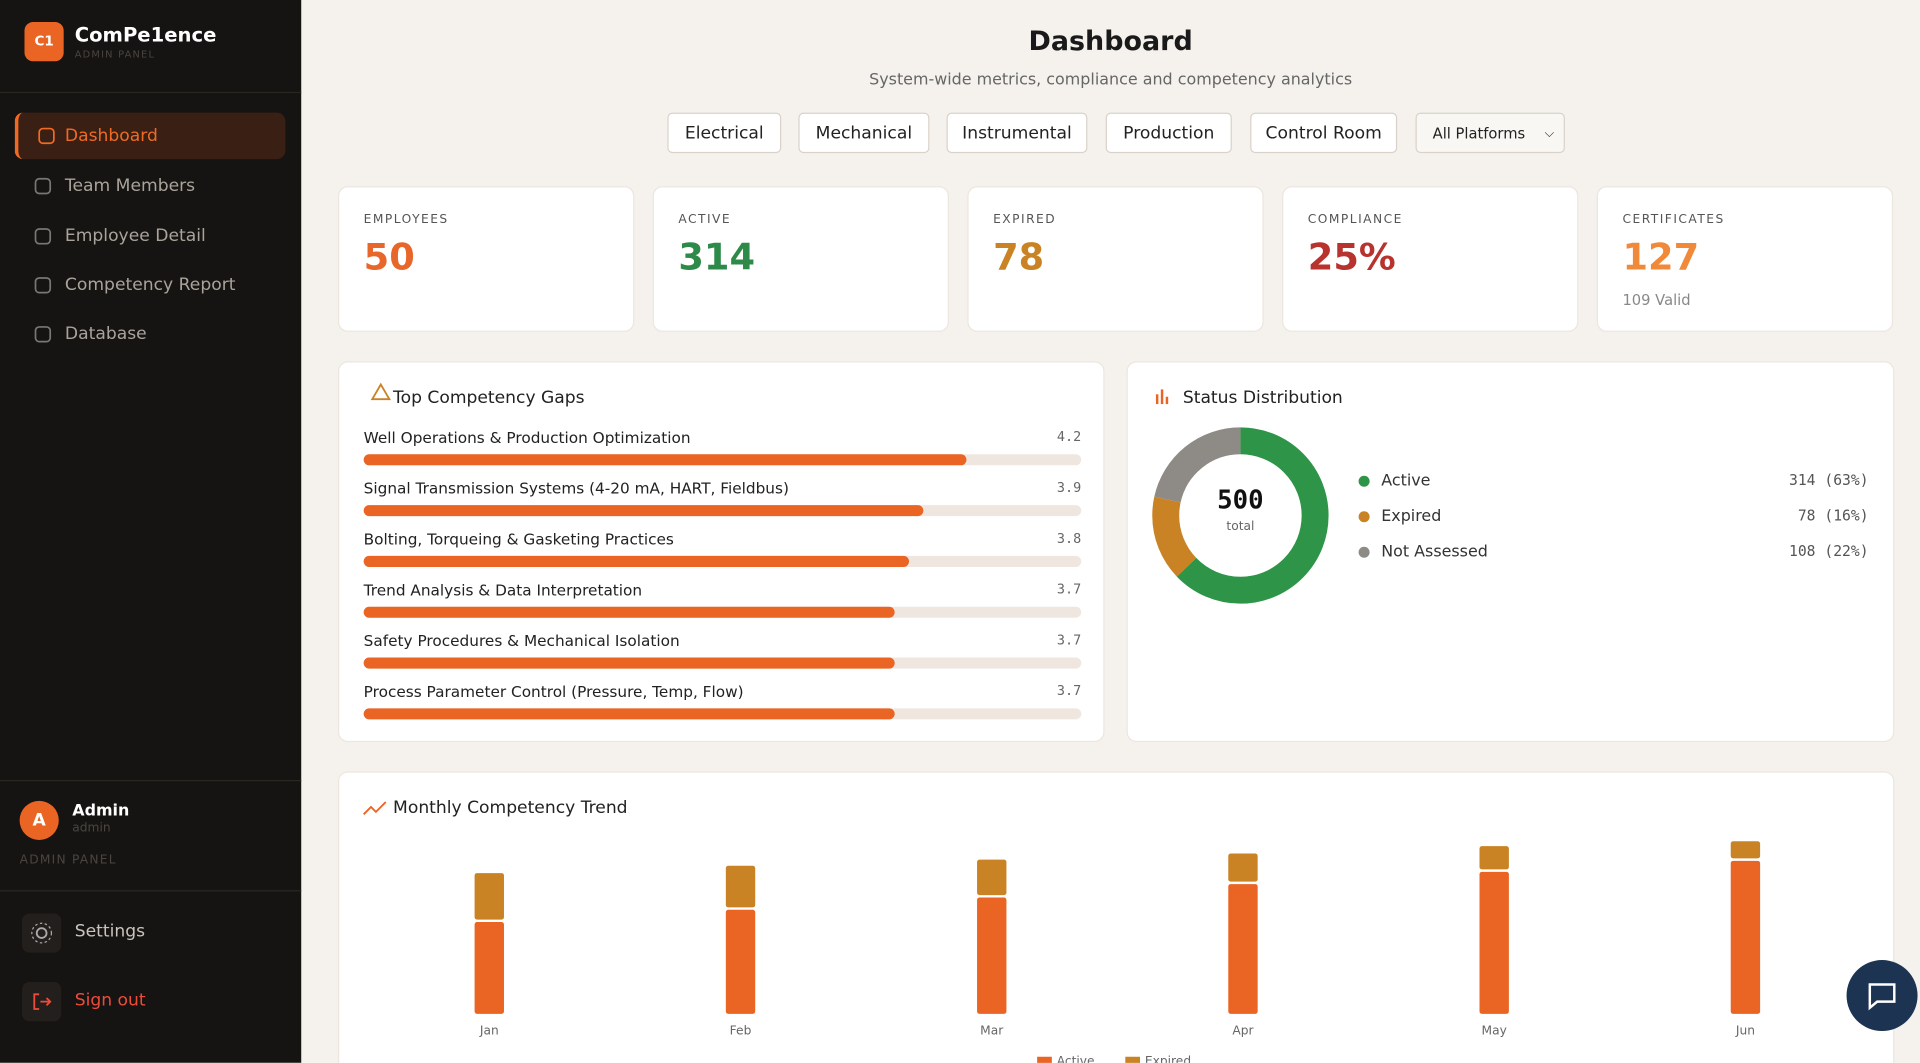 Image resolution: width=1920 pixels, height=1063 pixels. I want to click on x-tick-label: Jun, so click(1745, 1031).